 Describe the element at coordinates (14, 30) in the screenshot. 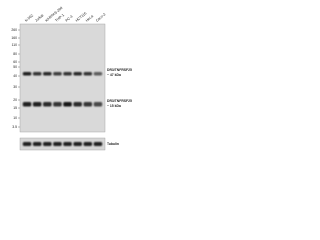

I see `marker-label: 260` at that location.